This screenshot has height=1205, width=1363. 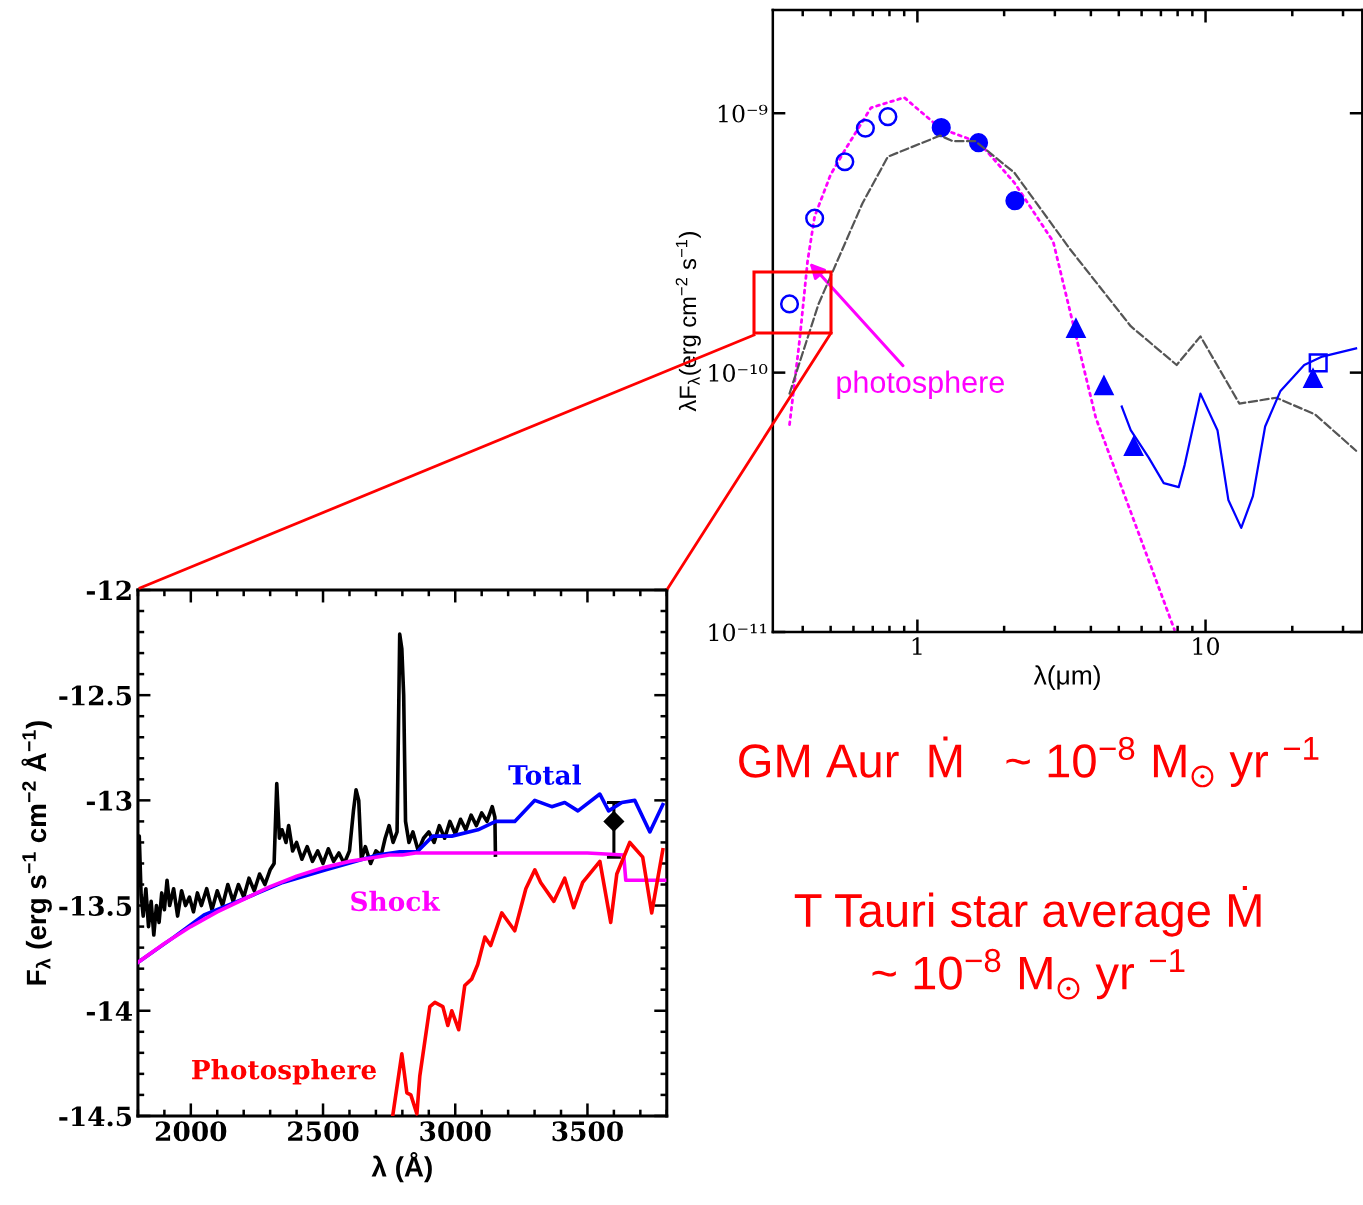 I want to click on x-axis-title: λ(μm), so click(x=1066, y=677).